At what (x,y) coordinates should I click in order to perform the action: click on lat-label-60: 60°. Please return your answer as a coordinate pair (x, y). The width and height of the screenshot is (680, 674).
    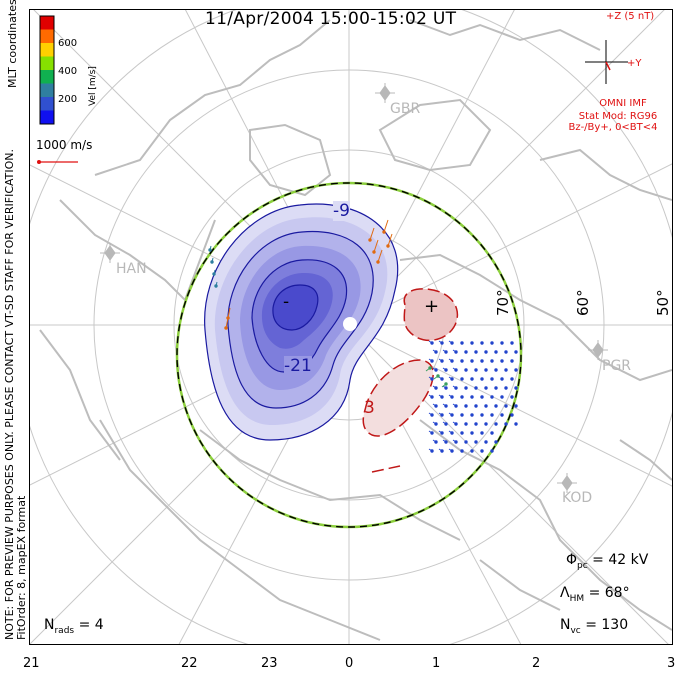
    Looking at the image, I should click on (583, 302).